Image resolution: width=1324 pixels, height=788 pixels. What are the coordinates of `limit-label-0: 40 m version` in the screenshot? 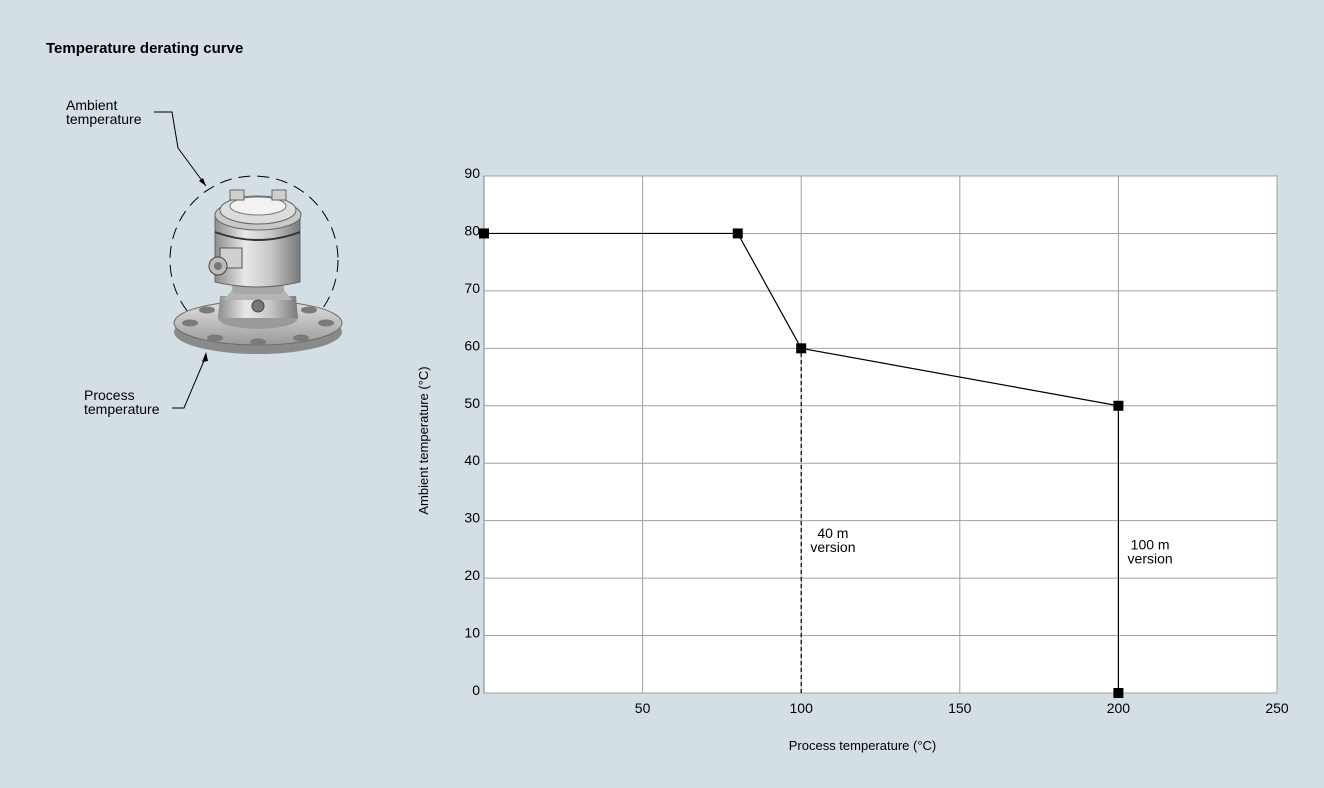 It's located at (832, 540).